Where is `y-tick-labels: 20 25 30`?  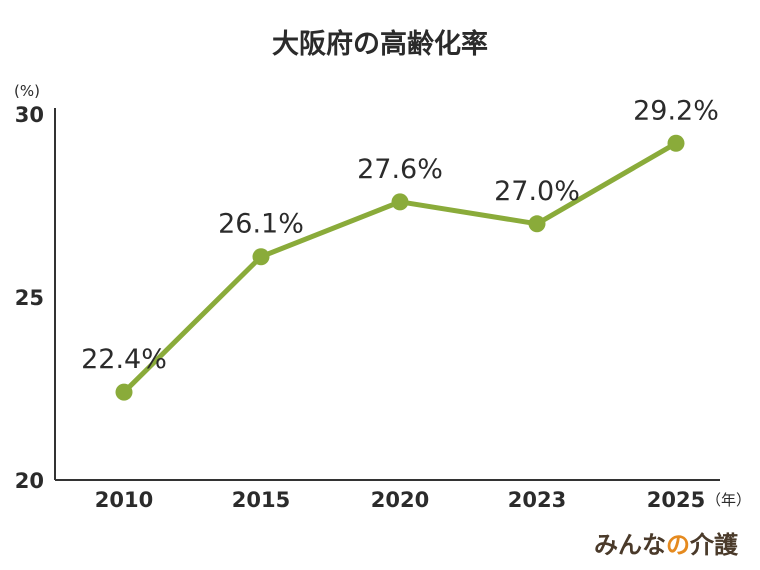 y-tick-labels: 20 25 30 is located at coordinates (29, 298).